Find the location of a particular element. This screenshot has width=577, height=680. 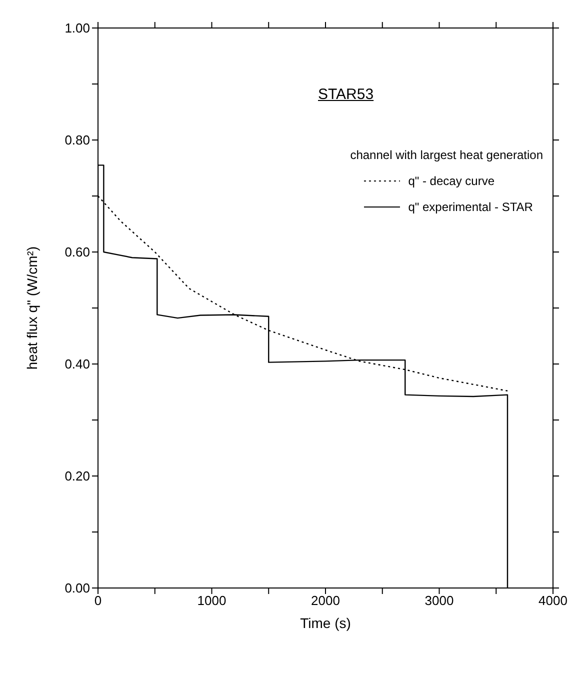

y-tick-label: 0.60 is located at coordinates (77, 252).